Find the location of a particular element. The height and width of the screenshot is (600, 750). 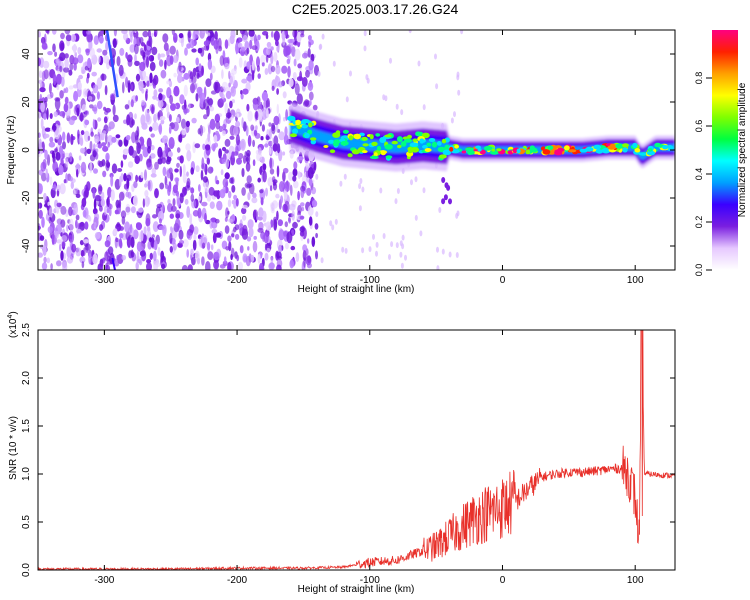

spectrogram-ylabel: Frequency (Hz) is located at coordinates (11, 150).